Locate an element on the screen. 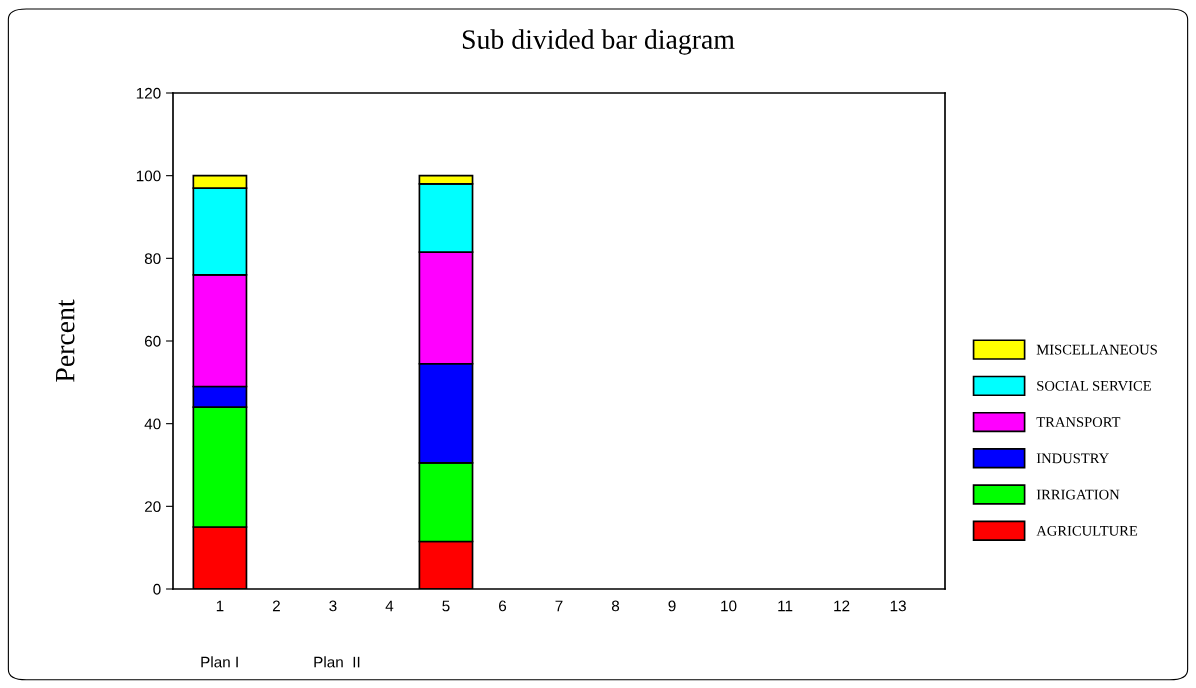  legend-label: IRRIGATION is located at coordinates (1078, 494).